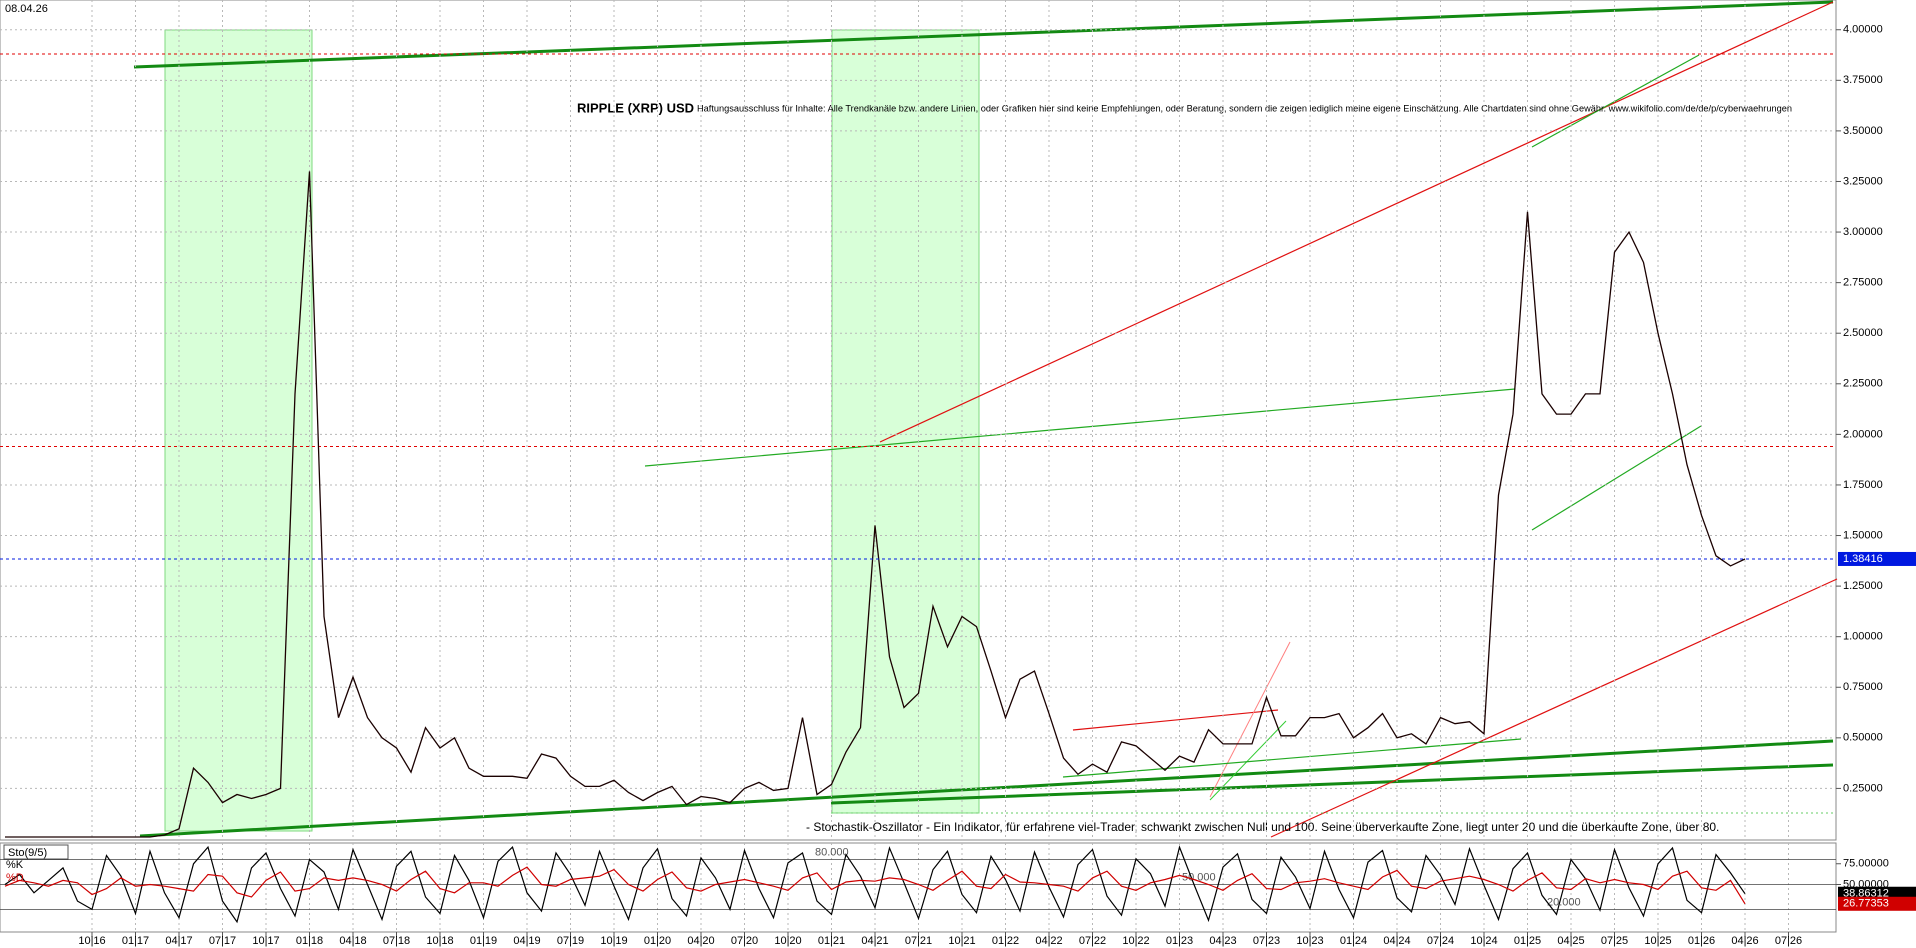 The width and height of the screenshot is (1916, 948). Describe the element at coordinates (27, 853) in the screenshot. I see `indicator-title: Sto(9/5)` at that location.